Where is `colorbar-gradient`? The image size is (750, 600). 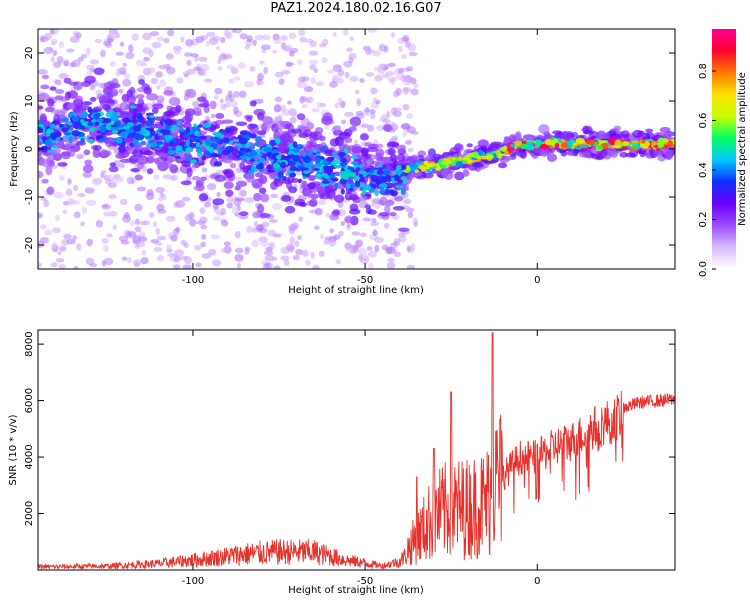 colorbar-gradient is located at coordinates (724, 149).